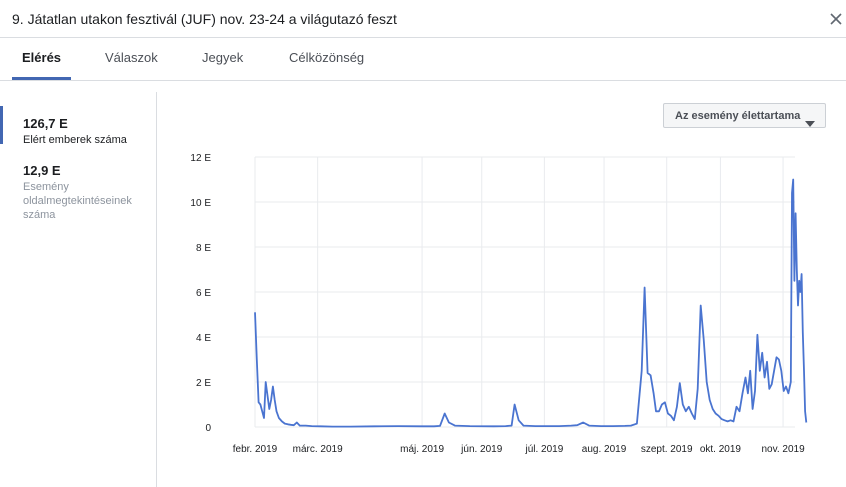 The height and width of the screenshot is (487, 846). Describe the element at coordinates (810, 123) in the screenshot. I see `caret-down-icon` at that location.